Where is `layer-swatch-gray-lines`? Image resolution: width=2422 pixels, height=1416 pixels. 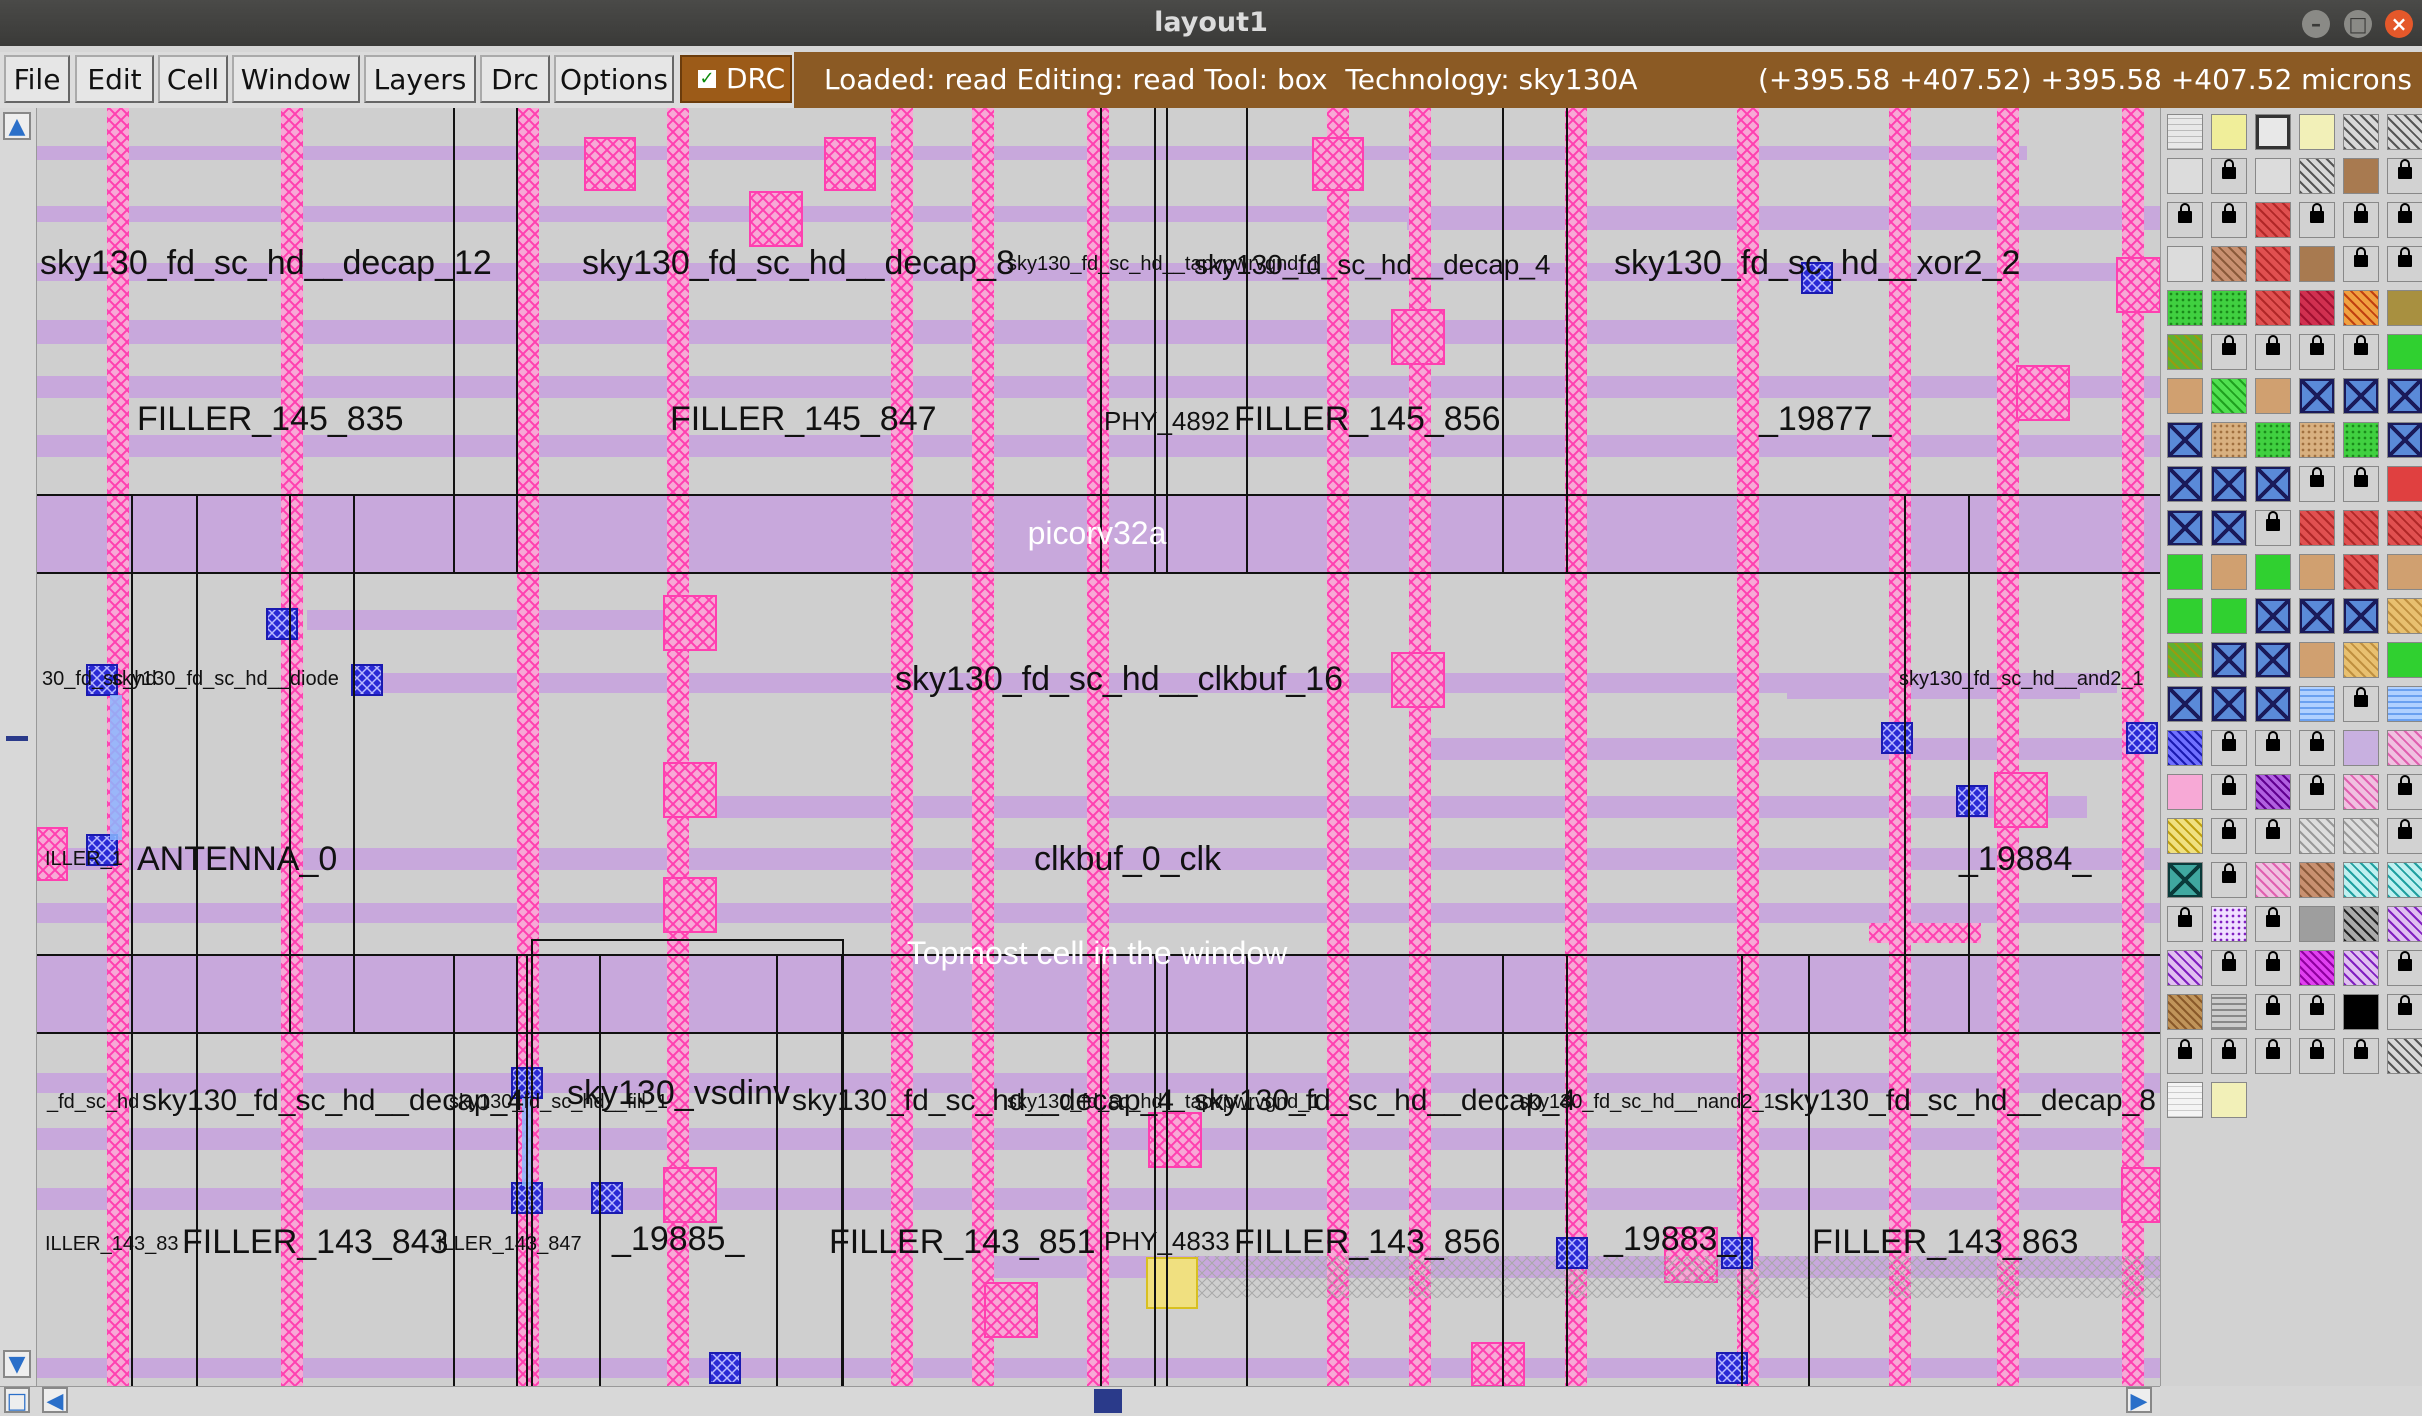
layer-swatch-gray-lines is located at coordinates (2229, 1012).